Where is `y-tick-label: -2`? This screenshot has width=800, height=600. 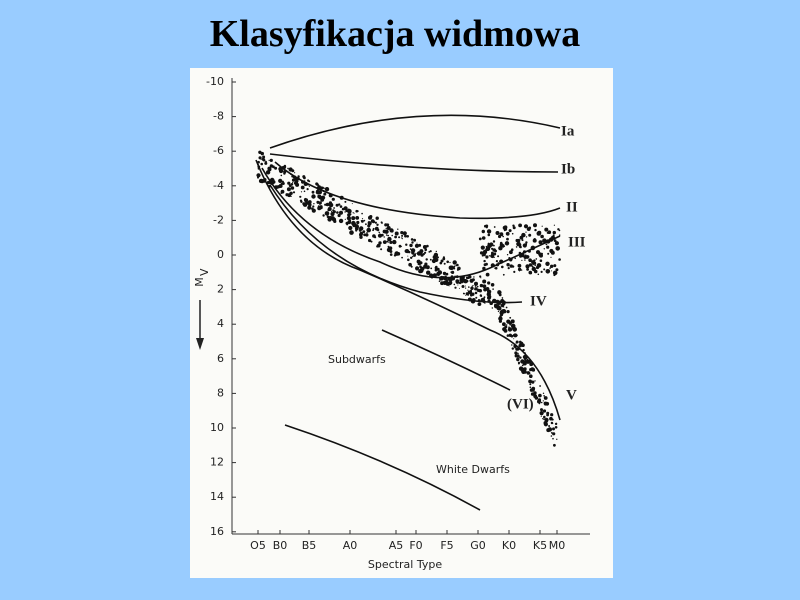 y-tick-label: -2 is located at coordinates (218, 219).